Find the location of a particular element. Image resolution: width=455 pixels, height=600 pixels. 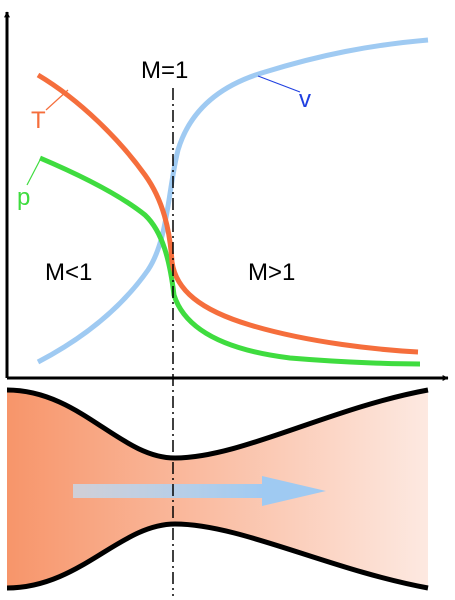

temperature-leader is located at coordinates (57, 100).